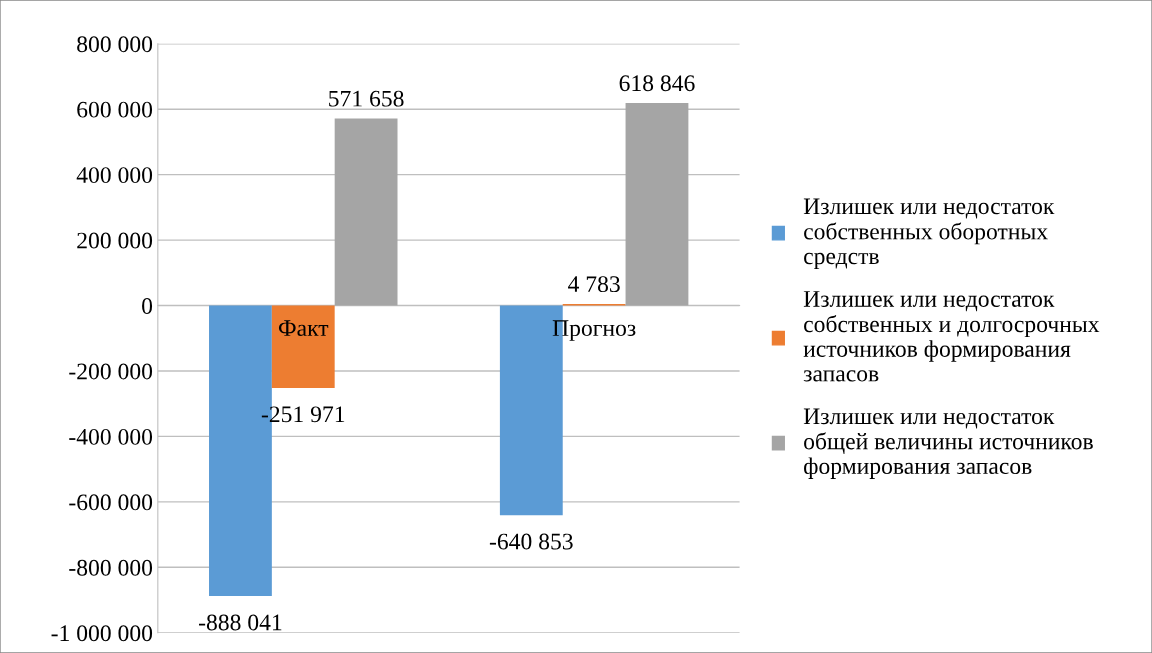 This screenshot has height=653, width=1152. I want to click on y-tick-label: 0, so click(147, 306).